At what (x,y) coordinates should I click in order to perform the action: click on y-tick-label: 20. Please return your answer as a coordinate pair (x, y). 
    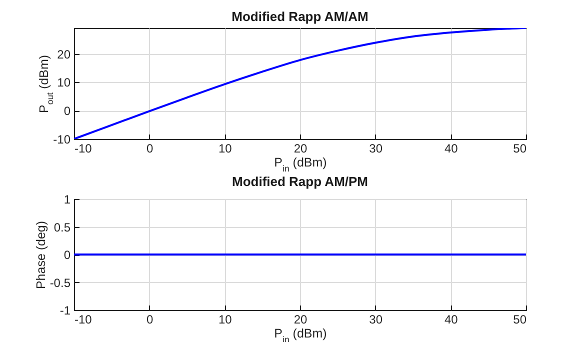
    Looking at the image, I should click on (64, 54).